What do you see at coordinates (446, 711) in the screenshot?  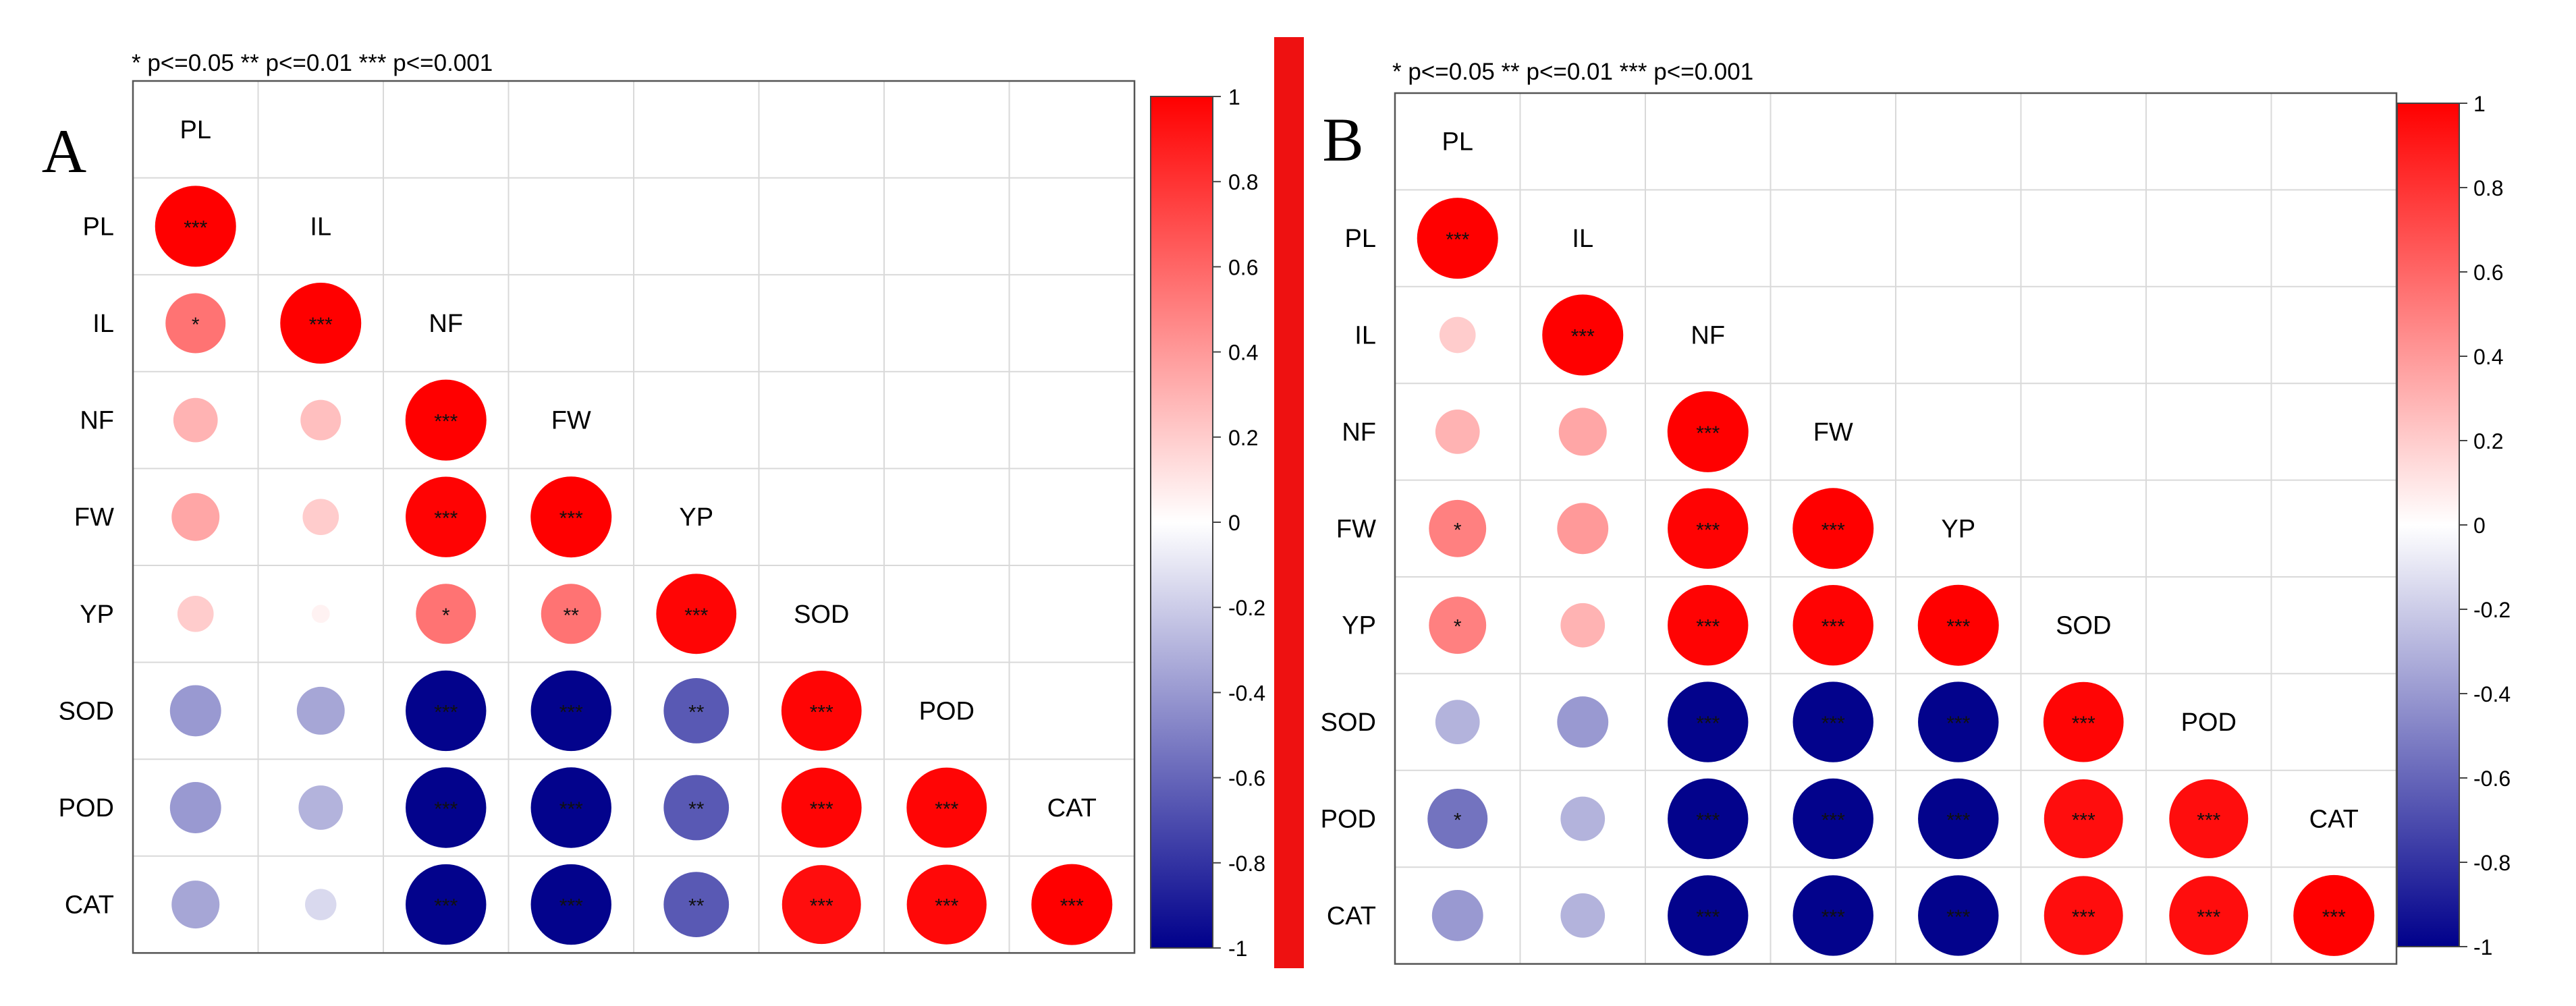 I see `correlation-circle-sod-nf` at bounding box center [446, 711].